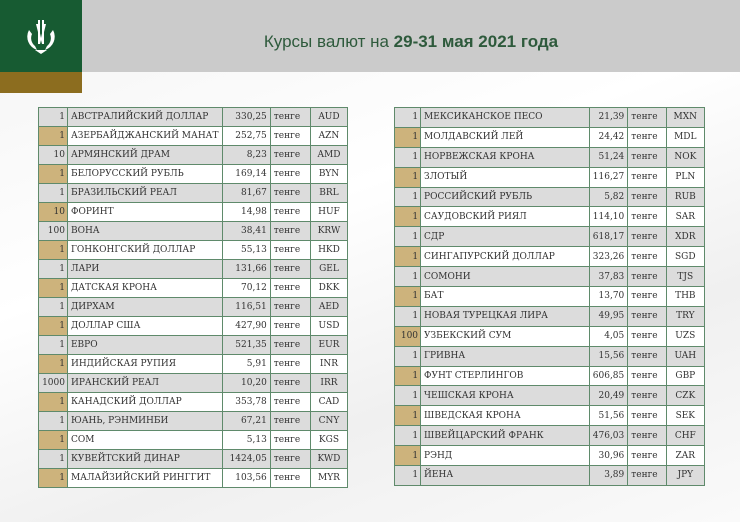  What do you see at coordinates (329, 440) in the screenshot?
I see `currency-code-cell: KGS` at bounding box center [329, 440].